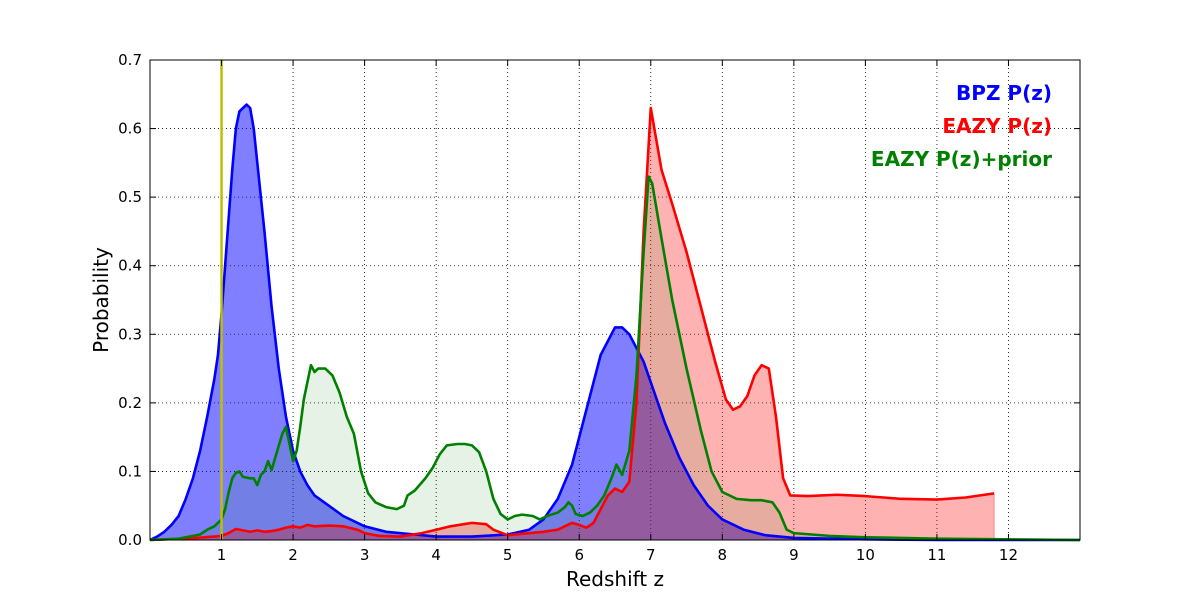 Image resolution: width=1200 pixels, height=600 pixels. I want to click on y-axis-title: Probability, so click(101, 300).